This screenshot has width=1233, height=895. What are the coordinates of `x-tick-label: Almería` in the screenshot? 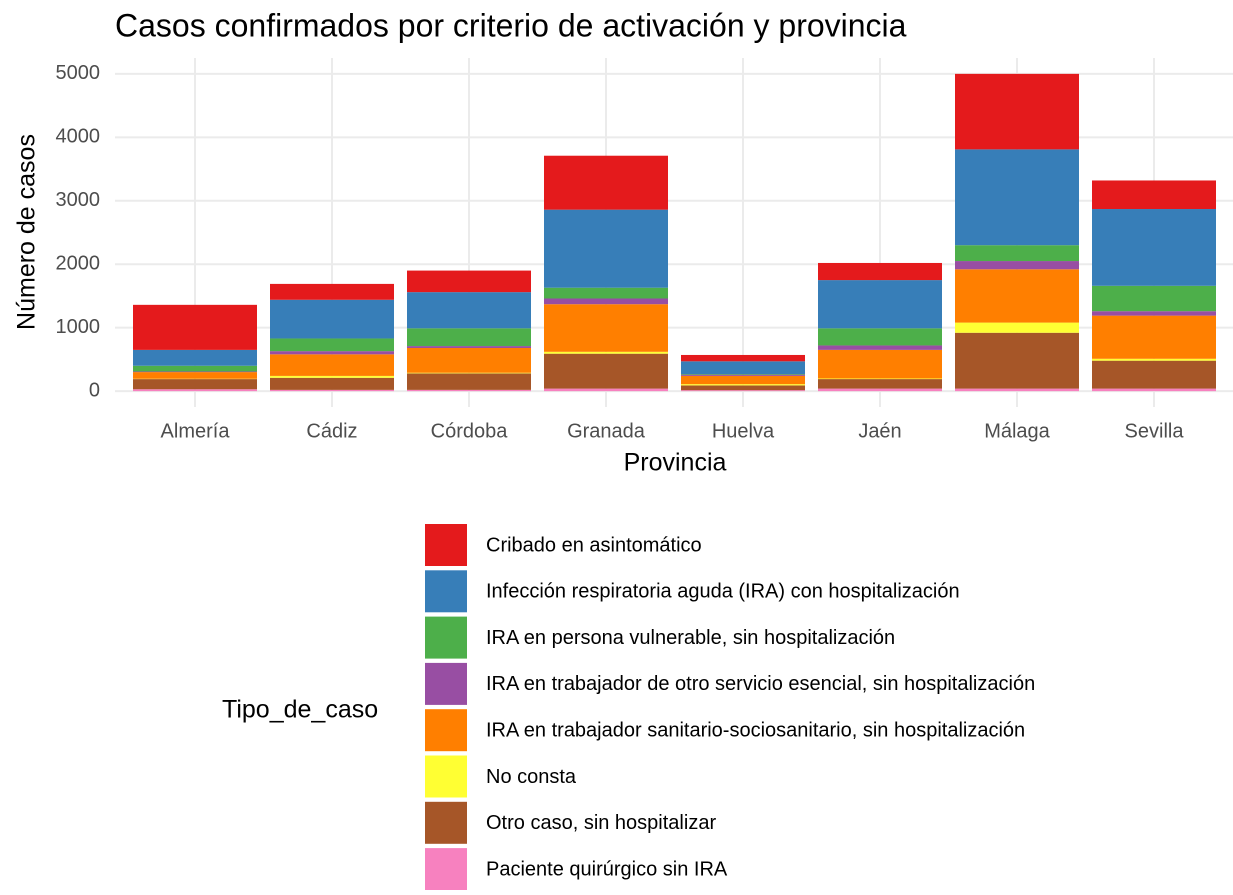 It's located at (196, 431).